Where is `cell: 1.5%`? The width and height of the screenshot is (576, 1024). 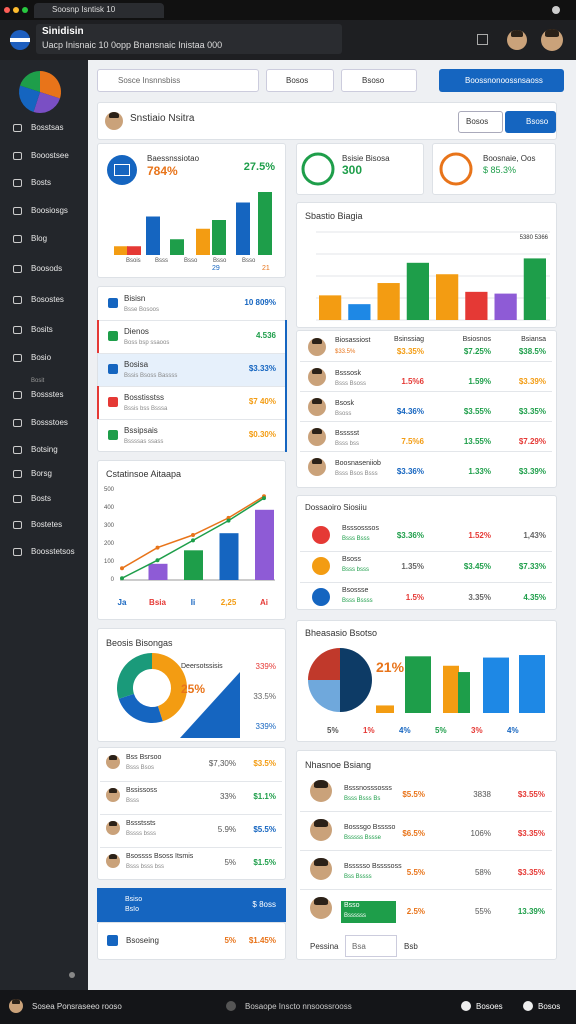 cell: 1.5% is located at coordinates (414, 597).